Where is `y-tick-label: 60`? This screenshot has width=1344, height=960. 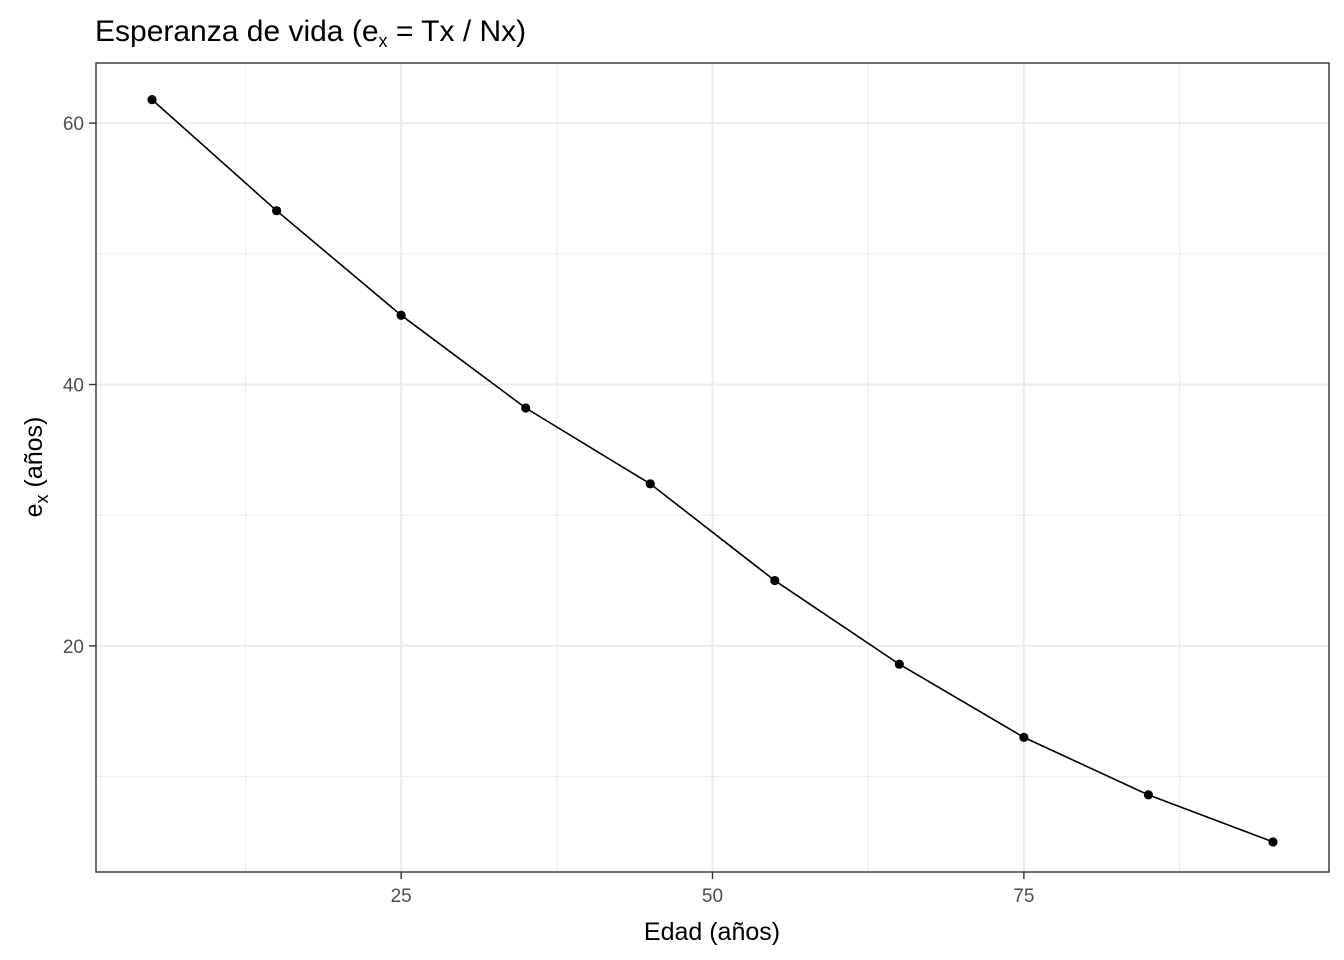
y-tick-label: 60 is located at coordinates (73, 124).